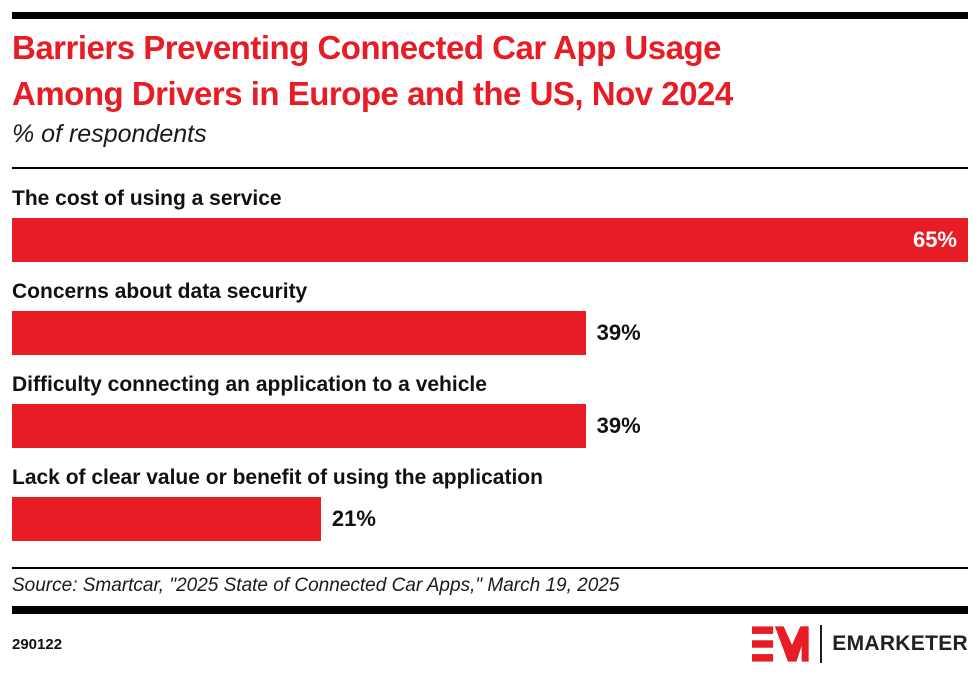 This screenshot has height=676, width=980. What do you see at coordinates (780, 644) in the screenshot?
I see `em-monogram-icon` at bounding box center [780, 644].